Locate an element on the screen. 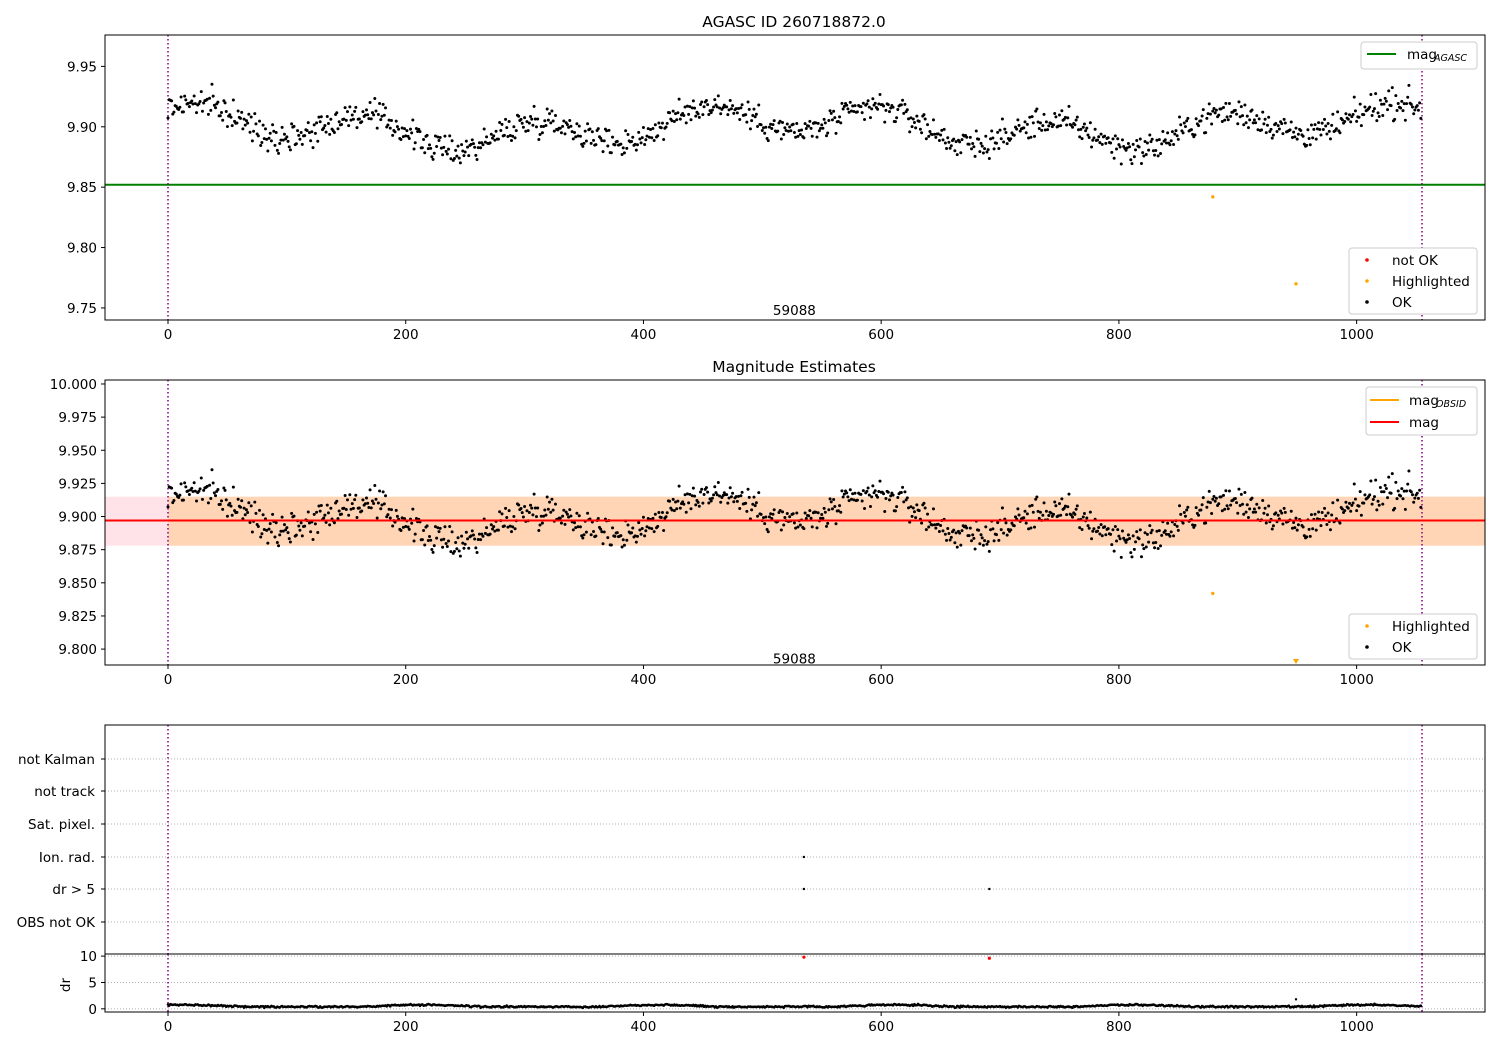  flag-ytick-label: not track is located at coordinates (64, 792).